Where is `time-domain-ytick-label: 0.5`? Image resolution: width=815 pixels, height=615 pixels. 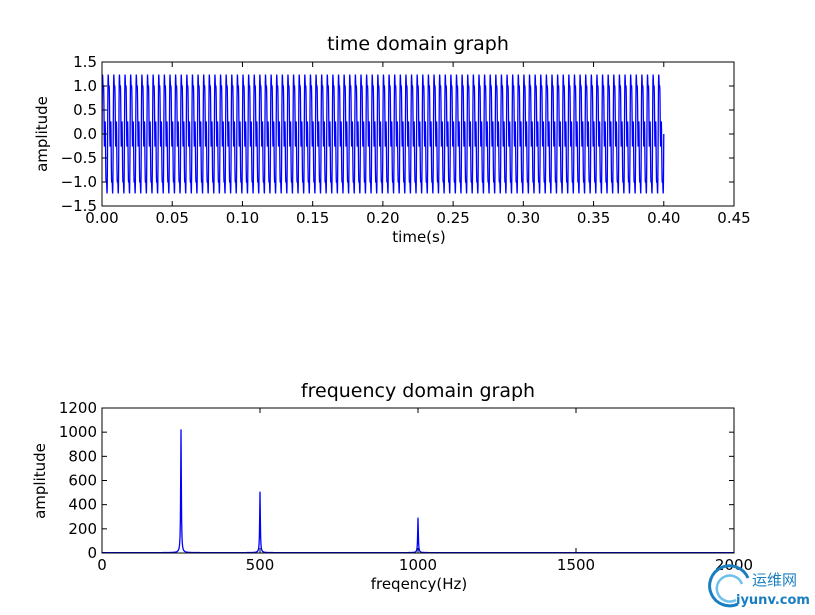 time-domain-ytick-label: 0.5 is located at coordinates (85, 110).